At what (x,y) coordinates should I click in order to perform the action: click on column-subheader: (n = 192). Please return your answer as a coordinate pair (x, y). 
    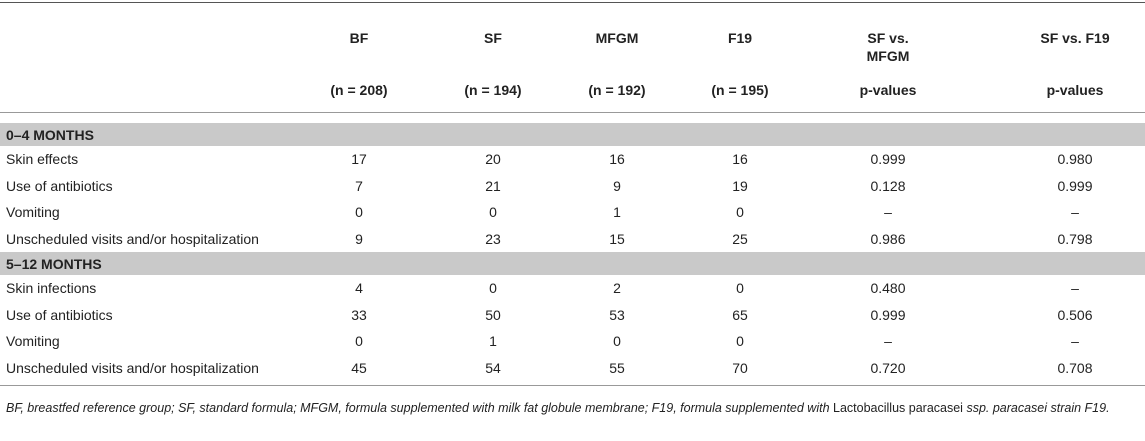
    Looking at the image, I should click on (617, 90).